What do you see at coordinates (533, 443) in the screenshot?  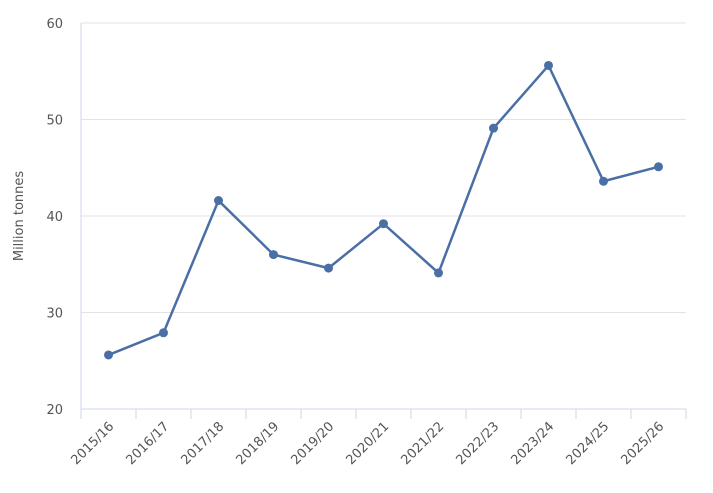 I see `x-tick-label: 2023/24` at bounding box center [533, 443].